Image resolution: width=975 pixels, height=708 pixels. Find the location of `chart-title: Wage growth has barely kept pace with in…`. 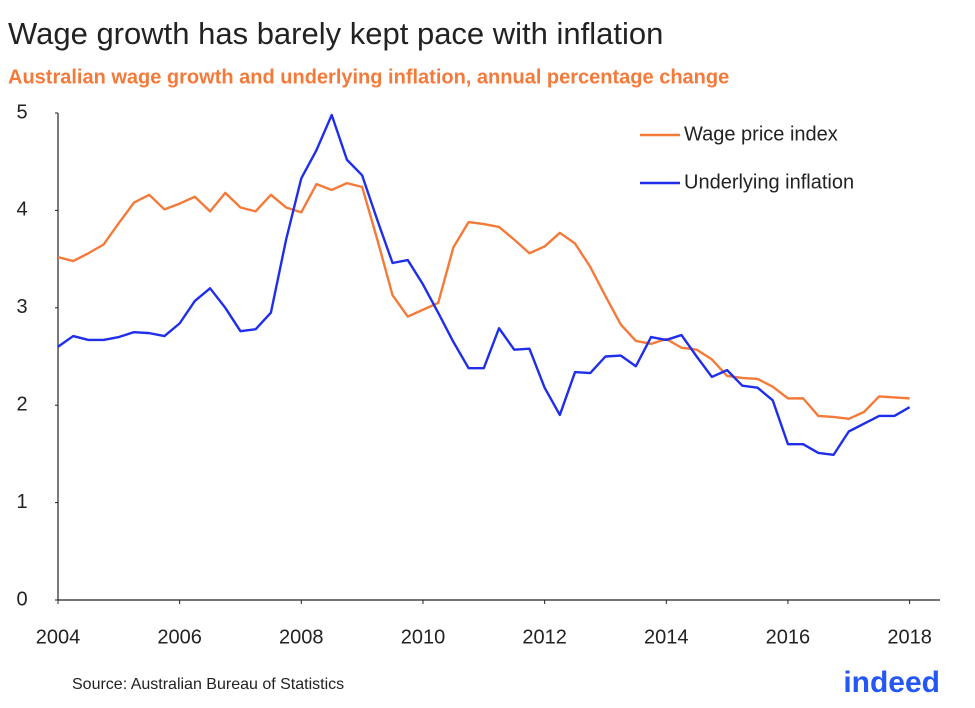

chart-title: Wage growth has barely kept pace with in… is located at coordinates (335, 33).